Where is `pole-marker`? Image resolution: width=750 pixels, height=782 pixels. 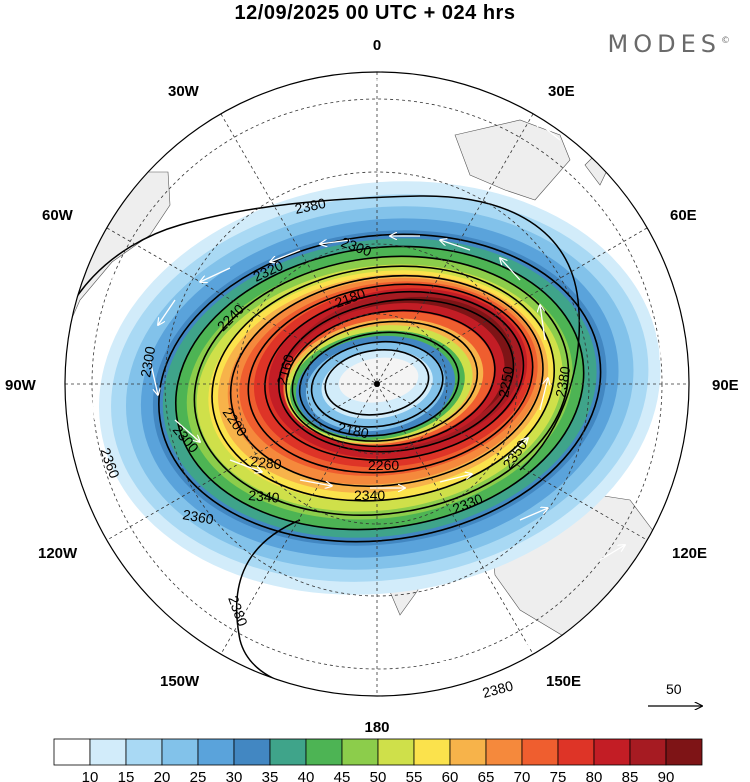 pole-marker is located at coordinates (377, 384).